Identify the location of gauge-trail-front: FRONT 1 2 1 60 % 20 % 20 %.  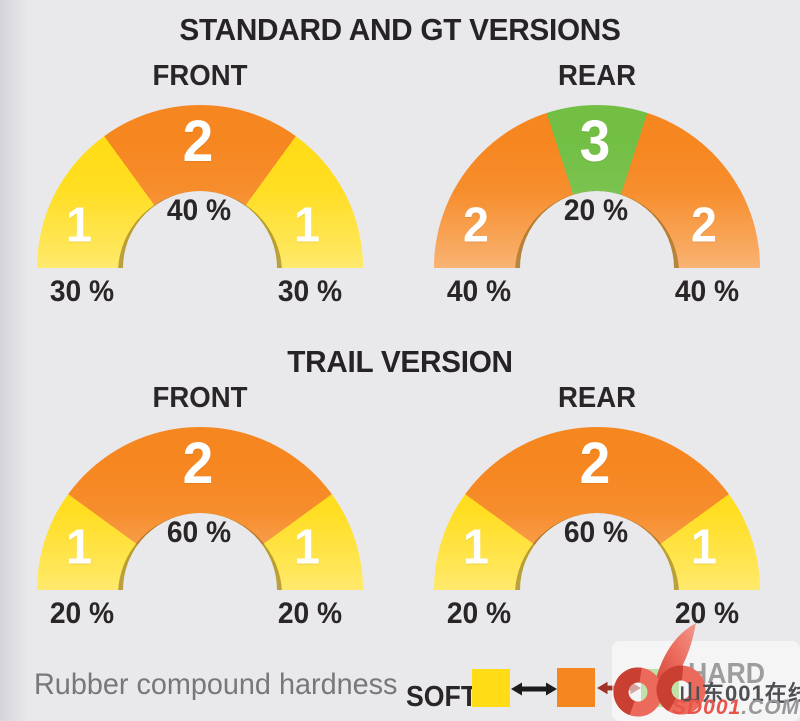
(200, 513).